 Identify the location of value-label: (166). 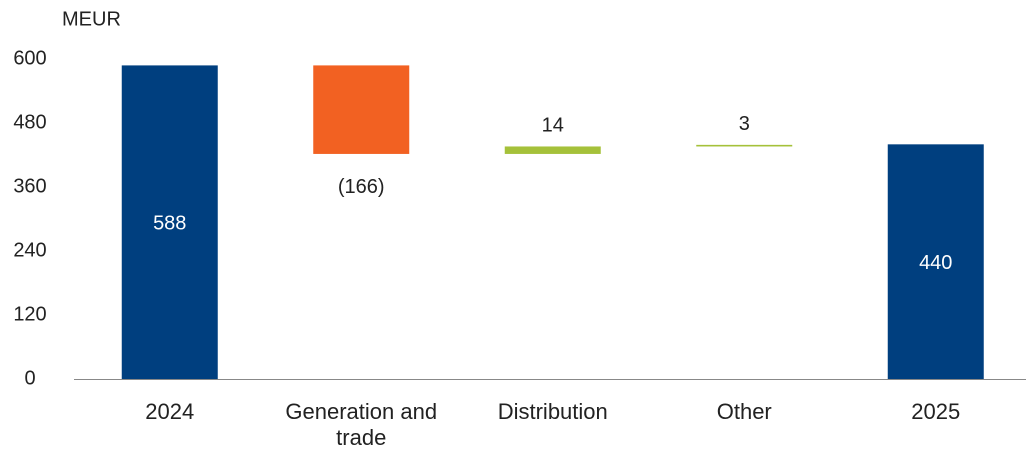
(361, 187).